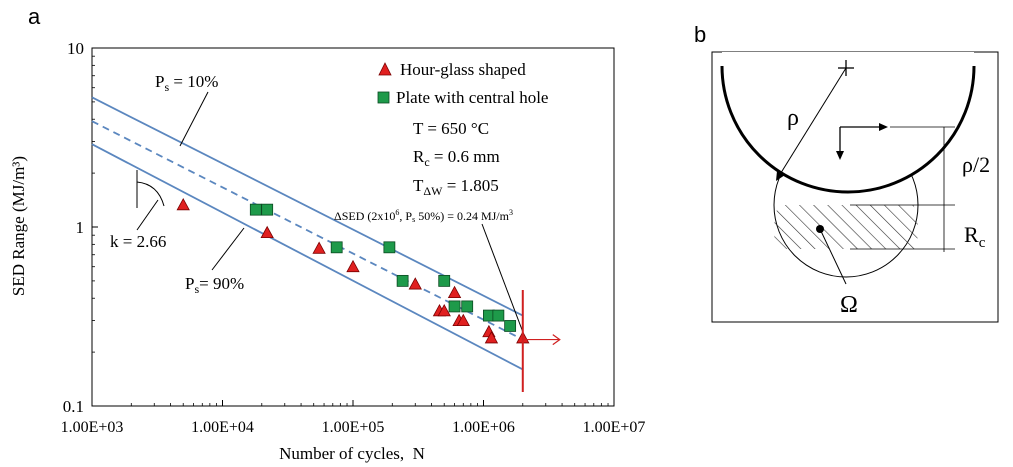  I want to click on dimension-lines, so click(902, 189).